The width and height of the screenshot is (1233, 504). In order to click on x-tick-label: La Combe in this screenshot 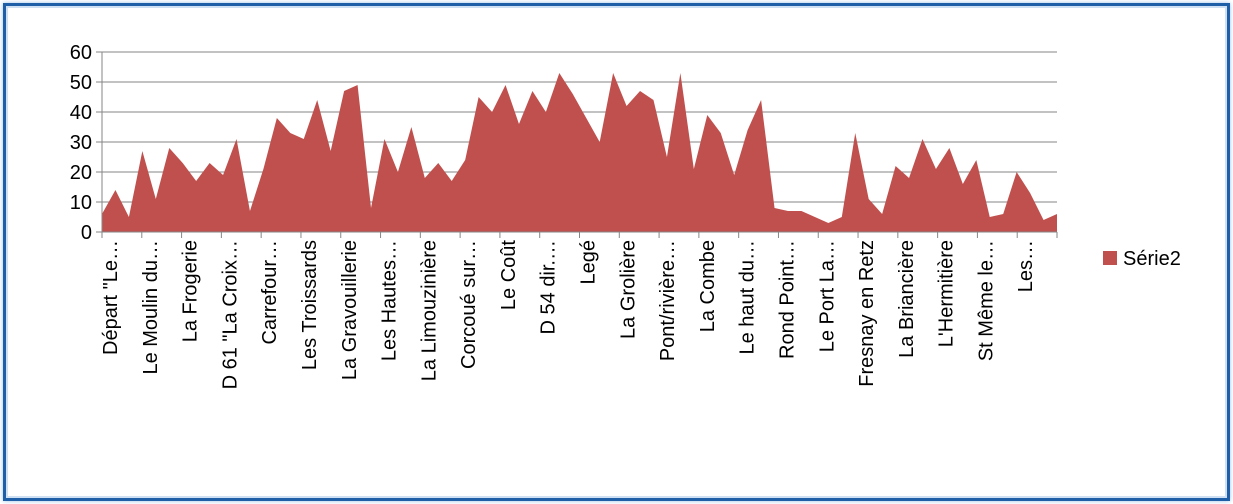, I will do `click(708, 286)`.